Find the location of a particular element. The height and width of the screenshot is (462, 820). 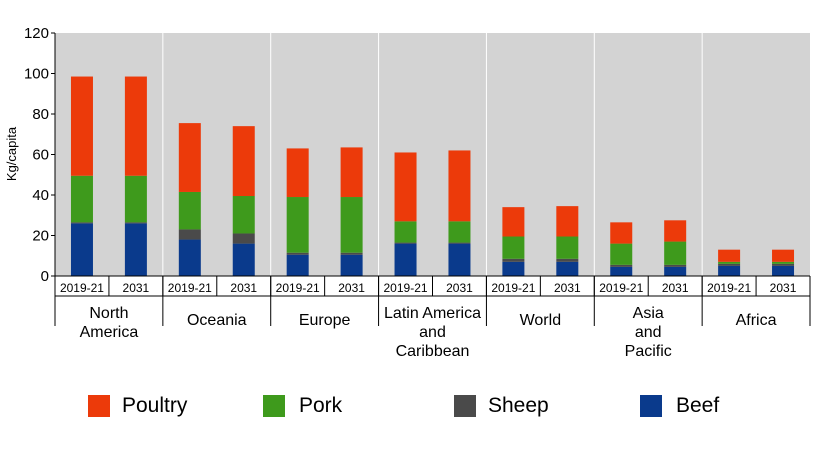

x-group-label-line: Oceania is located at coordinates (217, 320).